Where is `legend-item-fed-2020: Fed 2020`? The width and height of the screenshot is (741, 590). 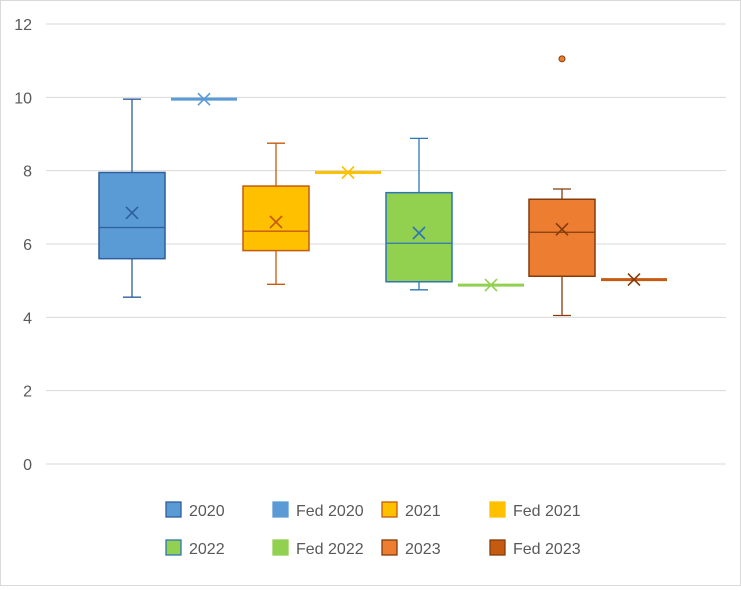 legend-item-fed-2020: Fed 2020 is located at coordinates (318, 510).